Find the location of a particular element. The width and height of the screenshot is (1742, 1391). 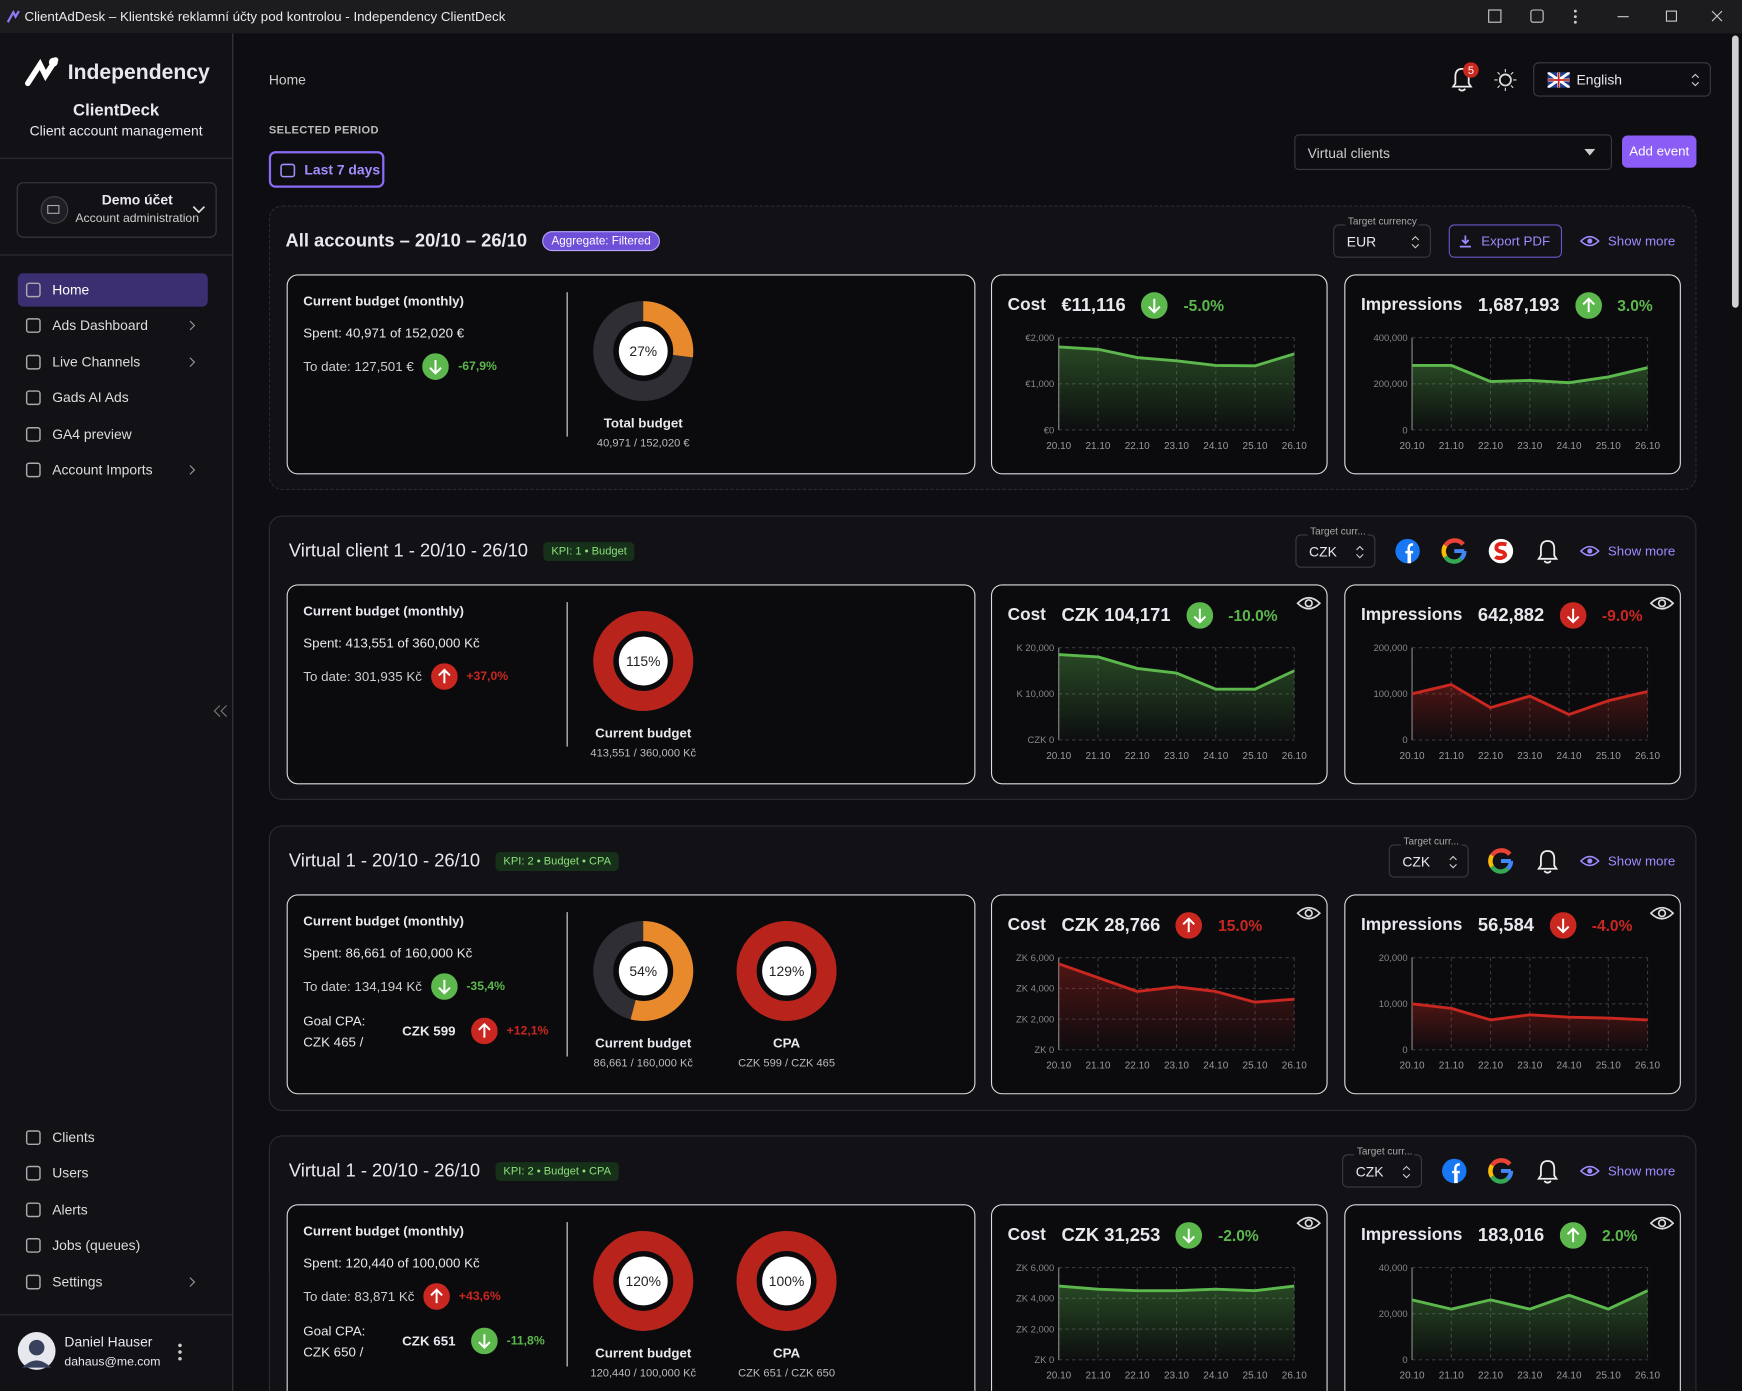

window-controls is located at coordinates (1608, 17).